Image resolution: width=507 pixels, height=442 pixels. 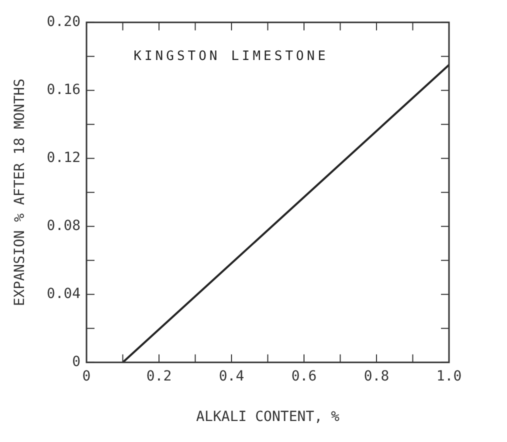 I want to click on x-tick-label: 0, so click(x=86, y=376).